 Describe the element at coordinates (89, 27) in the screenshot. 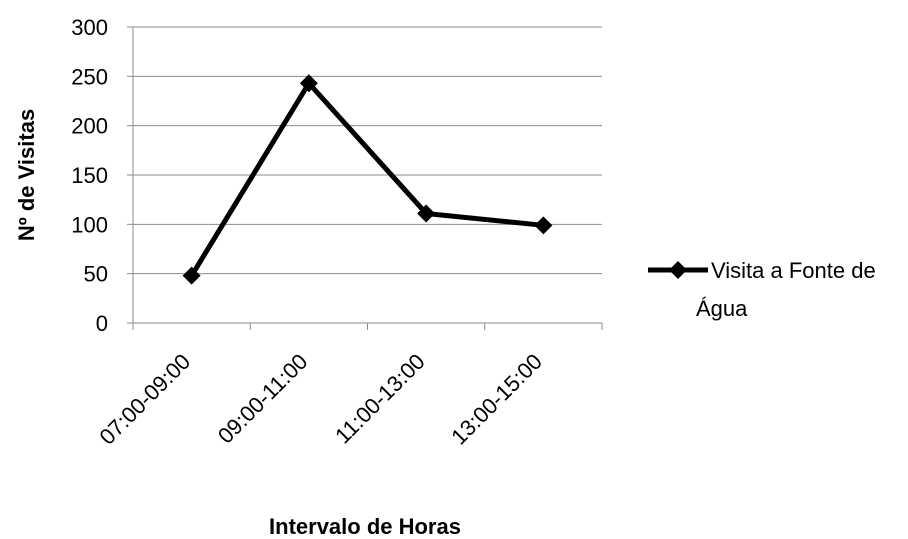

I see `y-tick-label: 300` at that location.